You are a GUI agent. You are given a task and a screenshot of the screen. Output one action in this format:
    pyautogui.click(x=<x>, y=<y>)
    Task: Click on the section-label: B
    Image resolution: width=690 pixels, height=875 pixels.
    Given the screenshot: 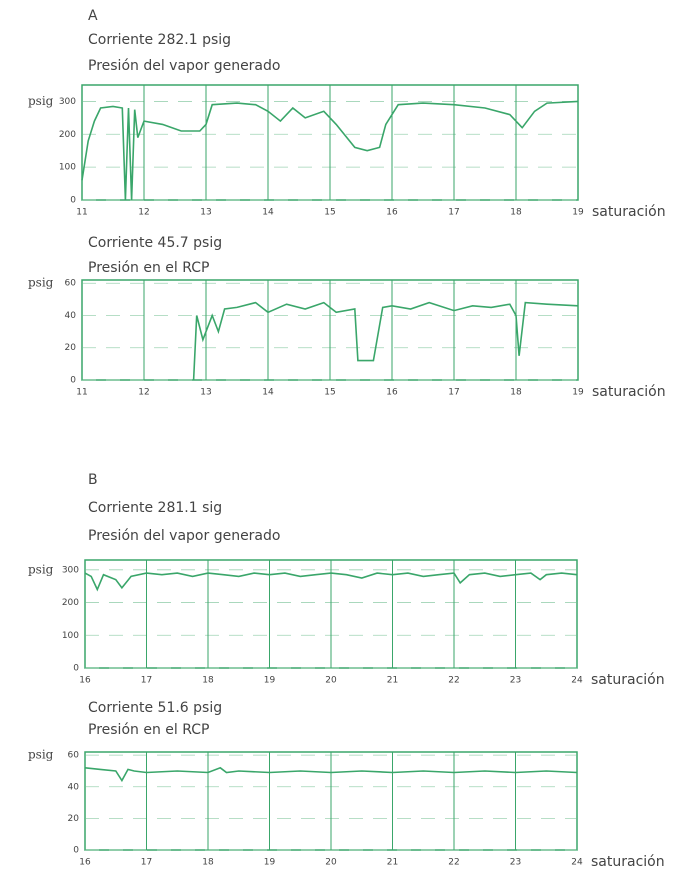 What is the action you would take?
    pyautogui.click(x=93, y=480)
    